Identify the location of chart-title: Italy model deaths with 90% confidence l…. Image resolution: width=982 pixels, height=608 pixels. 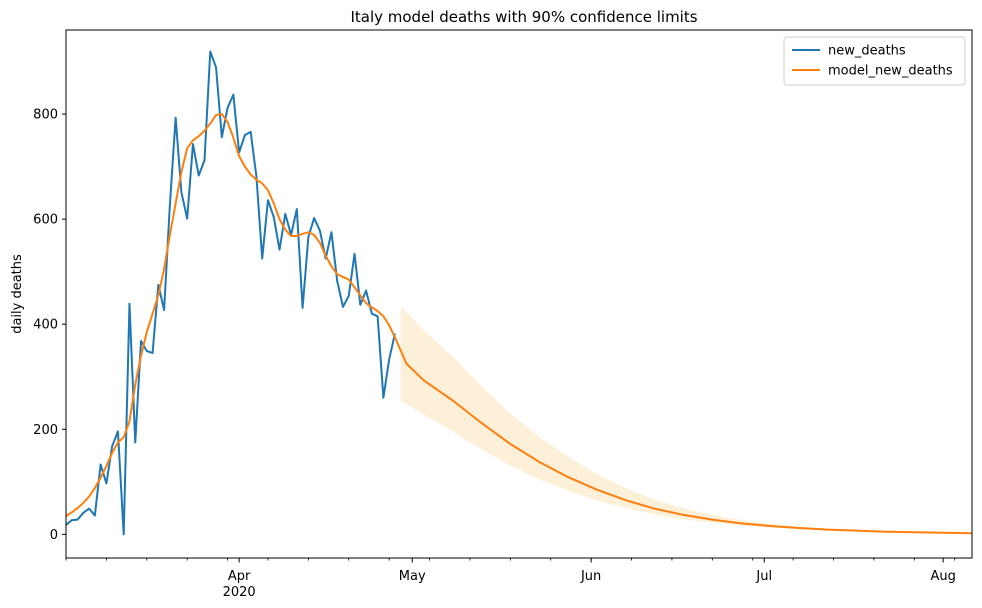
(523, 17).